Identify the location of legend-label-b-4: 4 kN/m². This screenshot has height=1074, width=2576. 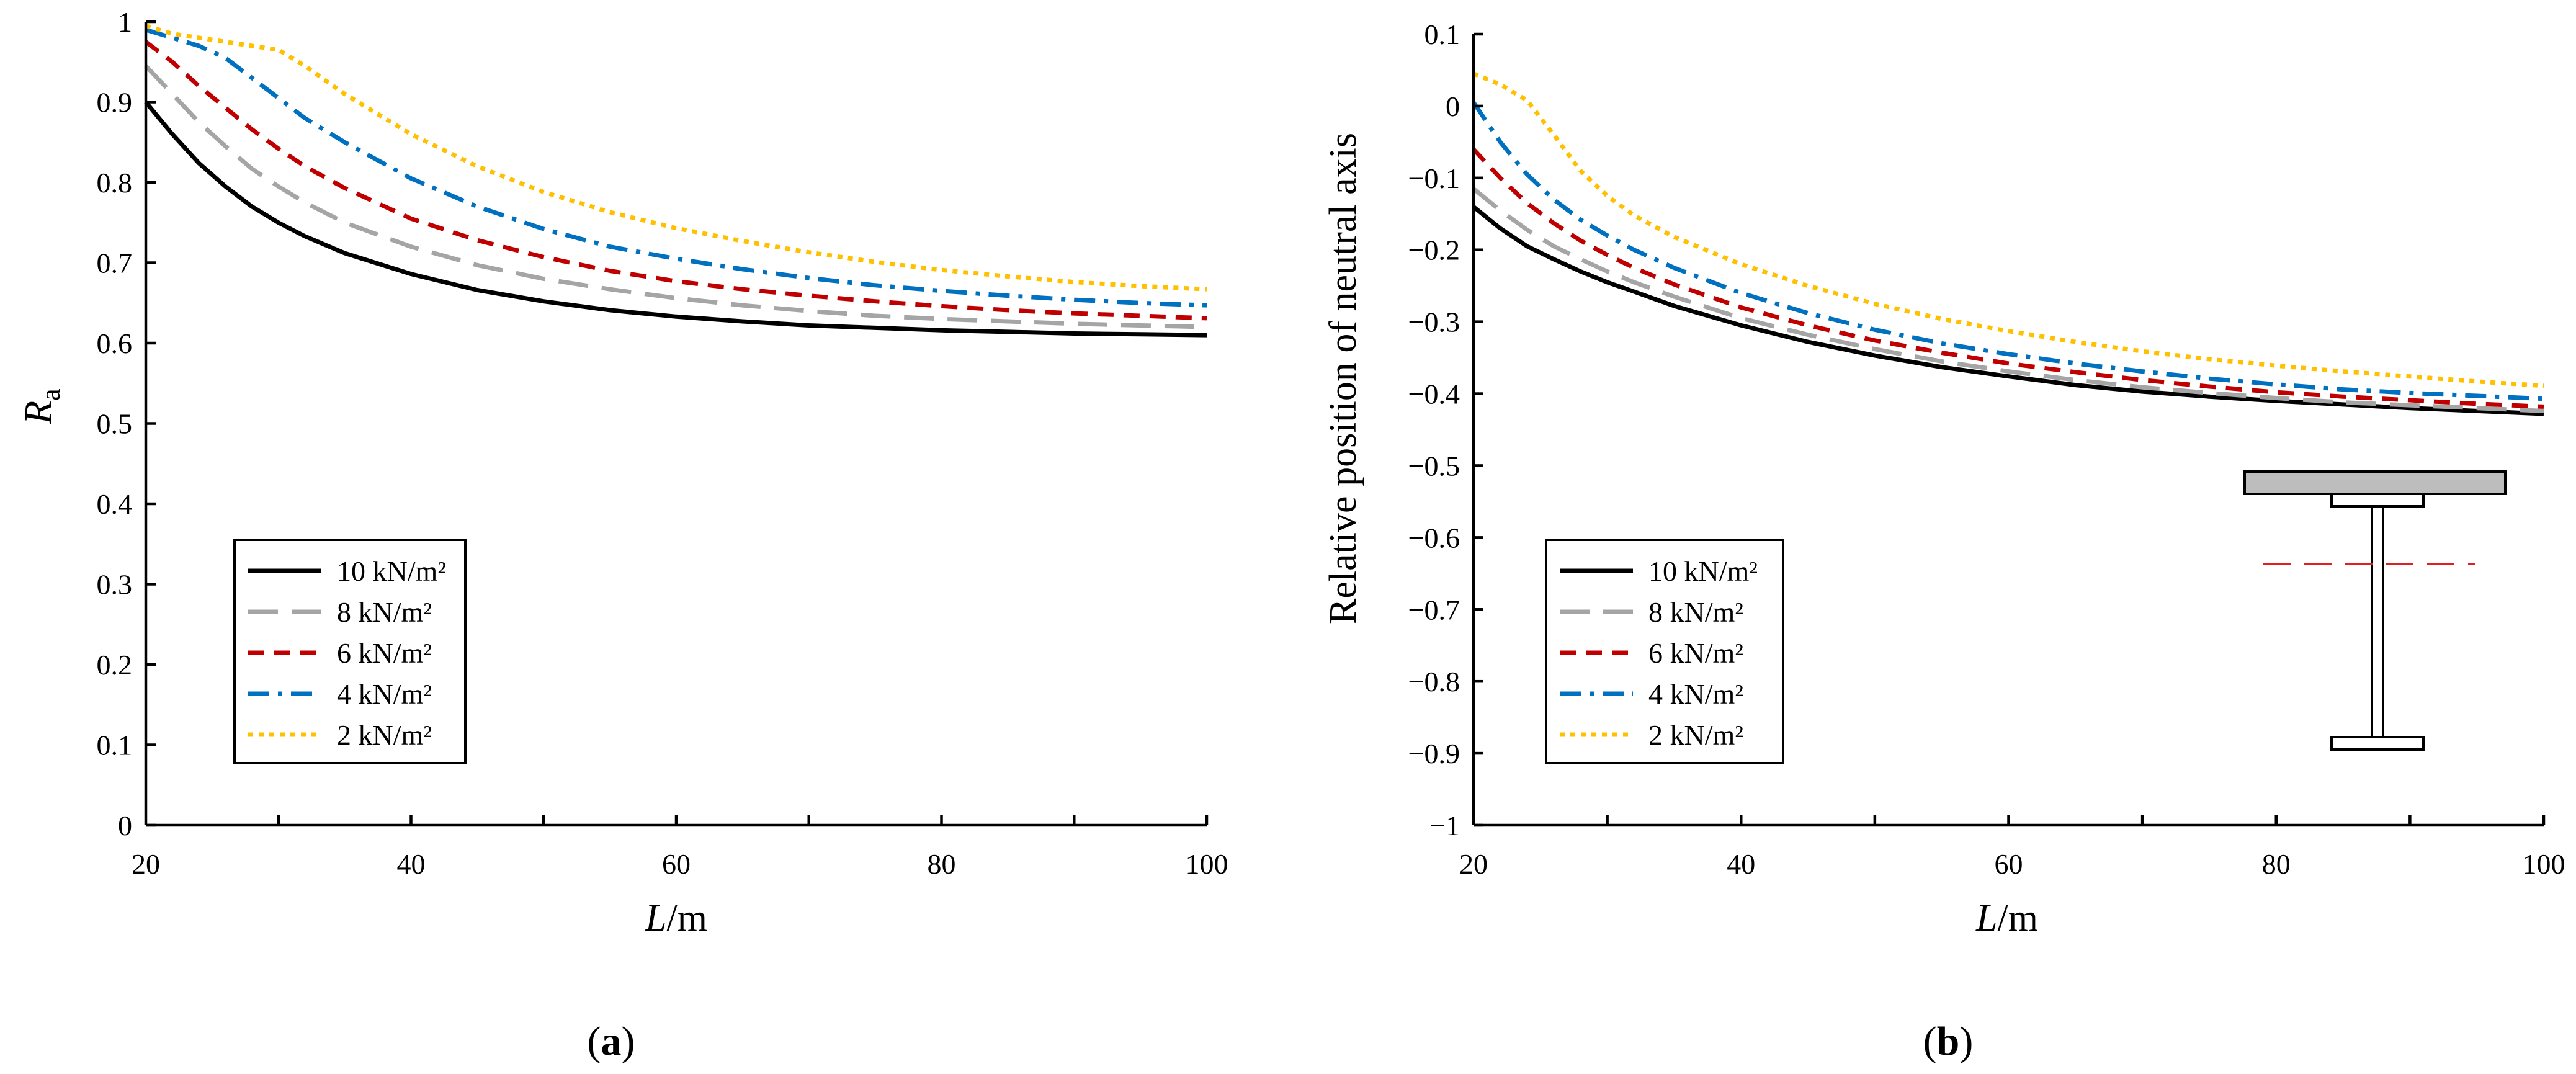
(1695, 694).